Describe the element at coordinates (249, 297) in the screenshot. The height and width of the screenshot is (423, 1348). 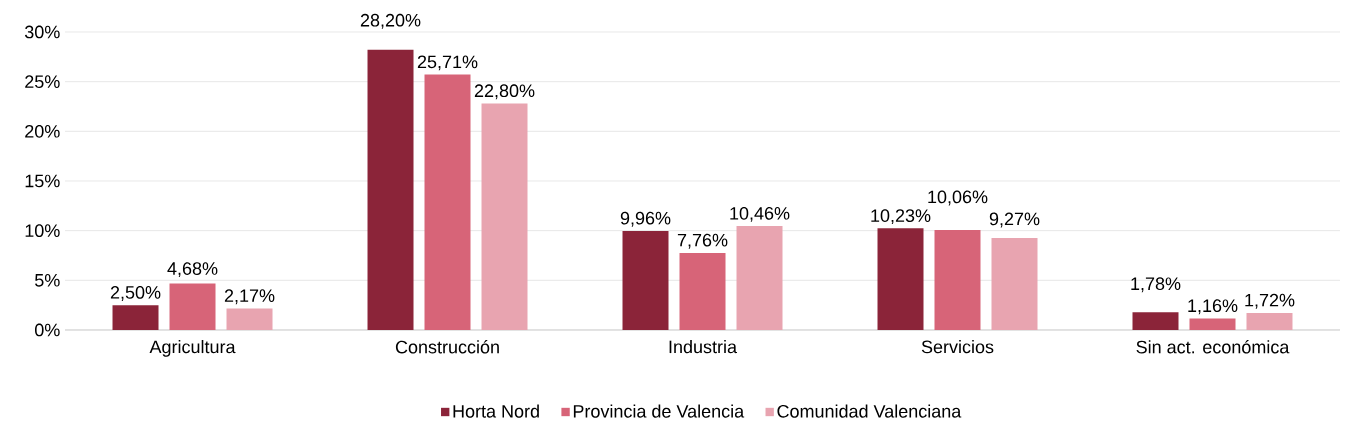
I see `data-label: 2,17%` at that location.